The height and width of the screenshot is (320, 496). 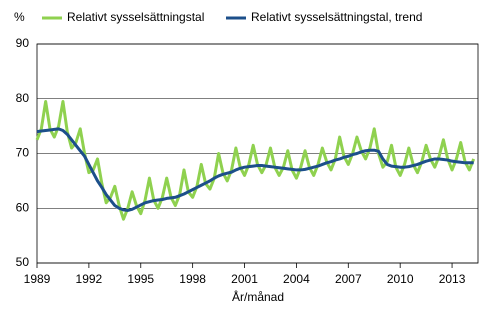 I want to click on x-tick-label: 2004, so click(x=296, y=279).